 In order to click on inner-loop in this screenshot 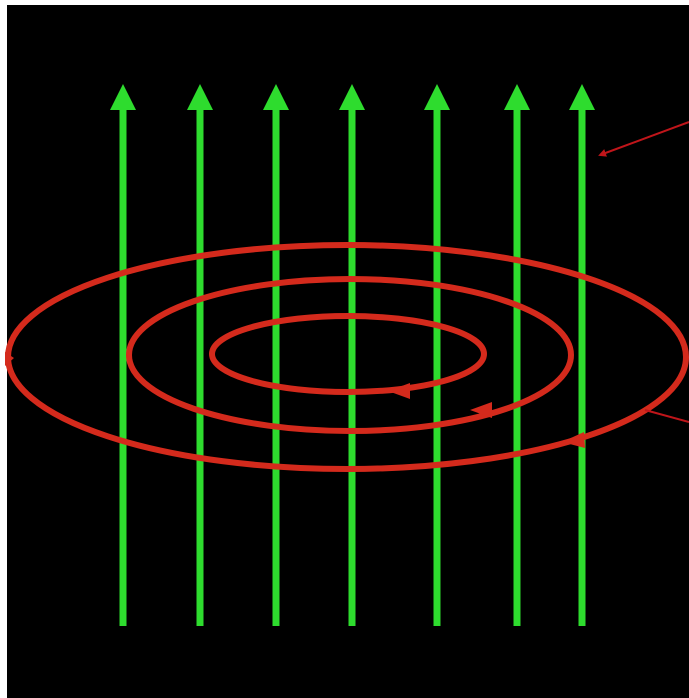, I will do `click(348, 354)`.